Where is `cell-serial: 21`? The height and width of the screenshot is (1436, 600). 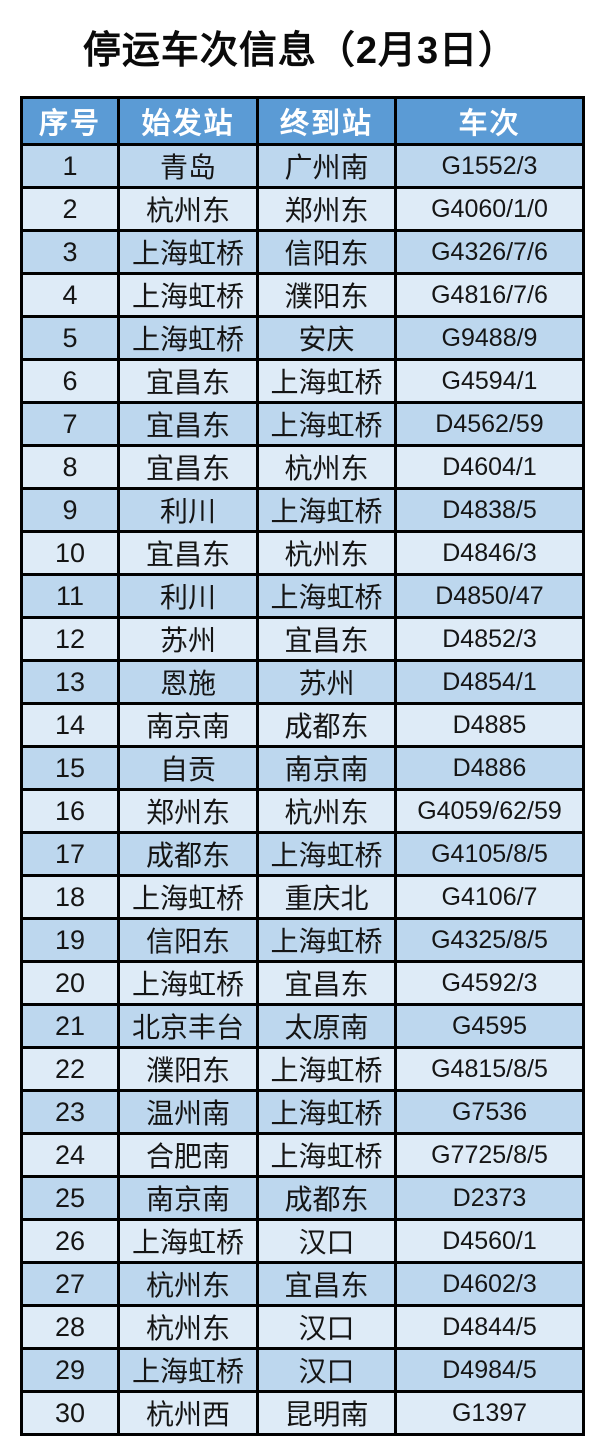
cell-serial: 21 is located at coordinates (70, 1026).